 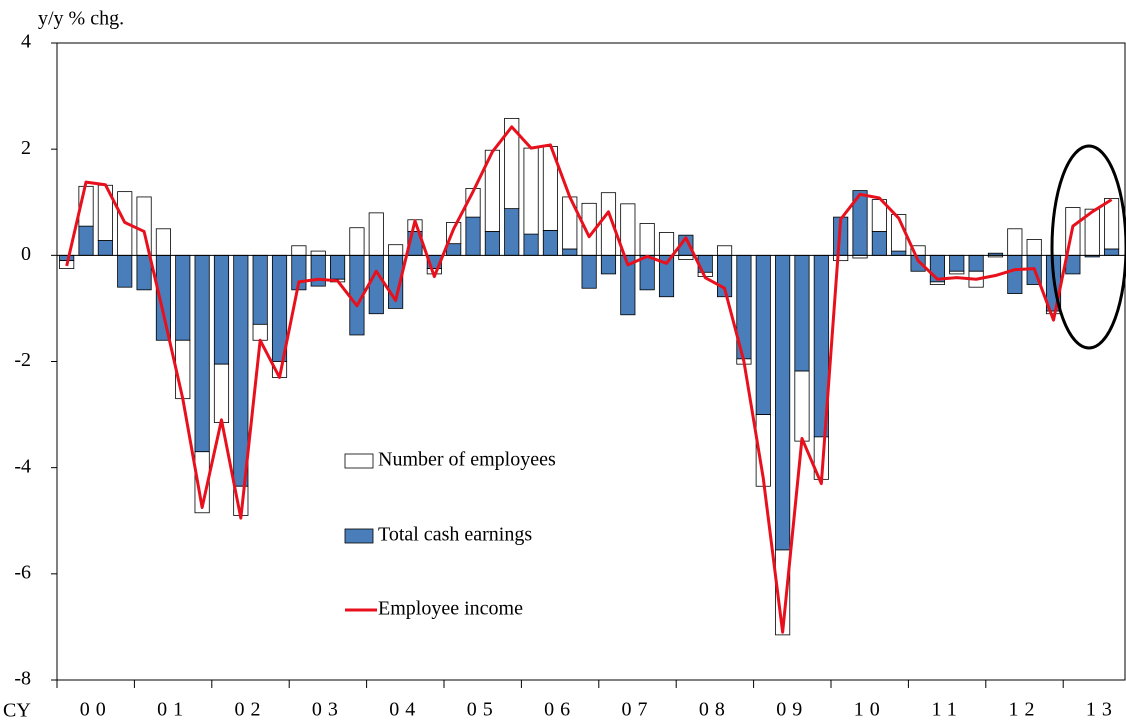 What do you see at coordinates (26, 42) in the screenshot?
I see `y-tick-label: 4` at bounding box center [26, 42].